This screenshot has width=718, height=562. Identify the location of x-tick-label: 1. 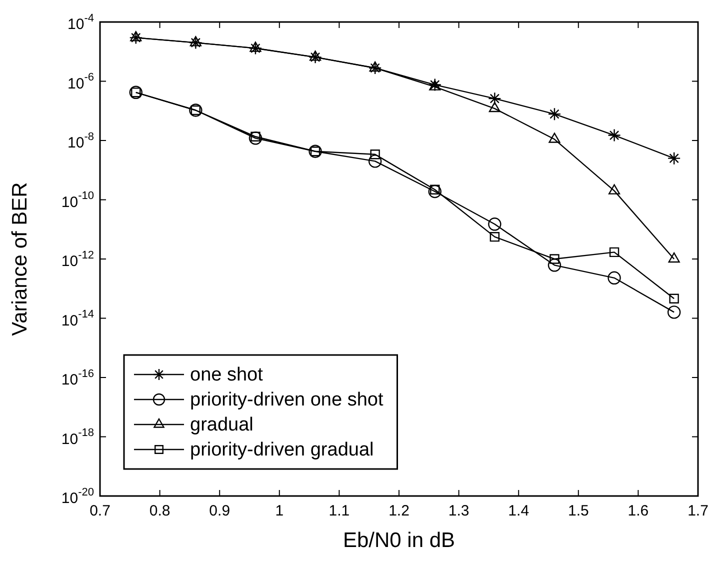
(279, 511).